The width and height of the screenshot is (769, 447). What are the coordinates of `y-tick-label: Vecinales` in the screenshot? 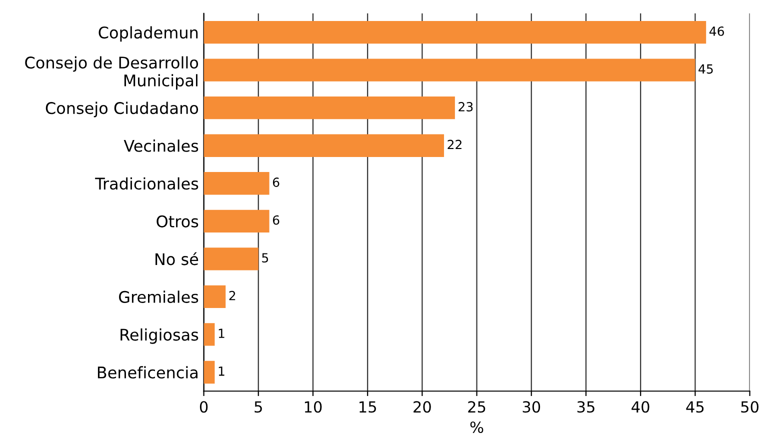 It's located at (161, 146).